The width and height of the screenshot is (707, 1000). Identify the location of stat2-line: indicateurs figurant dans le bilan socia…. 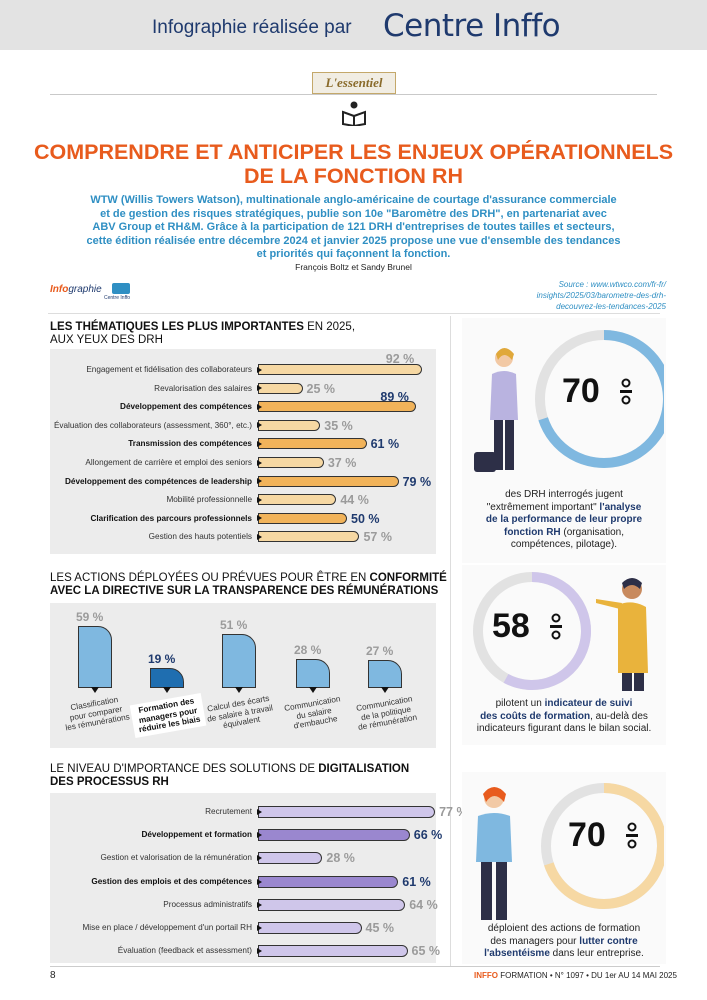
(564, 728).